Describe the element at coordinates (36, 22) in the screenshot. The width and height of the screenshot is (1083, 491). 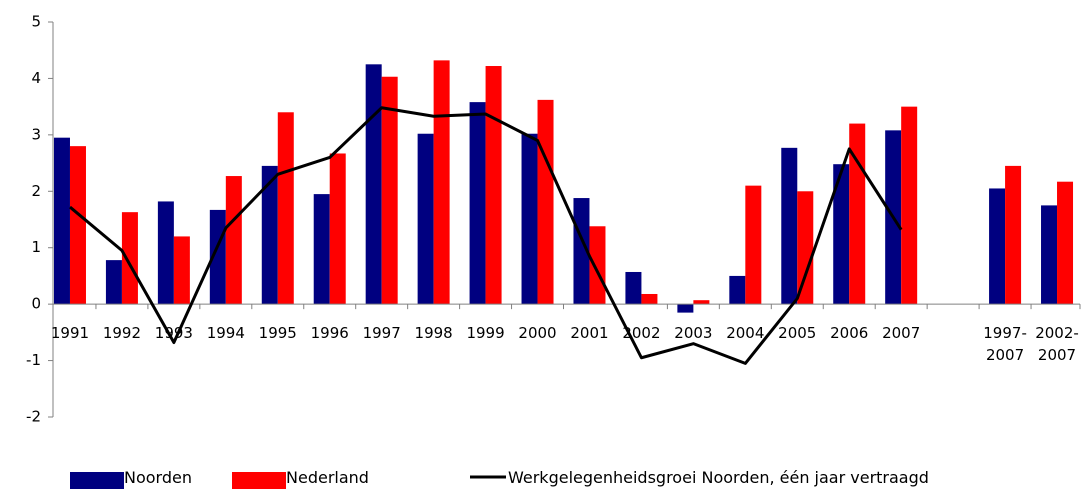
I see `y-tick-label: 5` at that location.